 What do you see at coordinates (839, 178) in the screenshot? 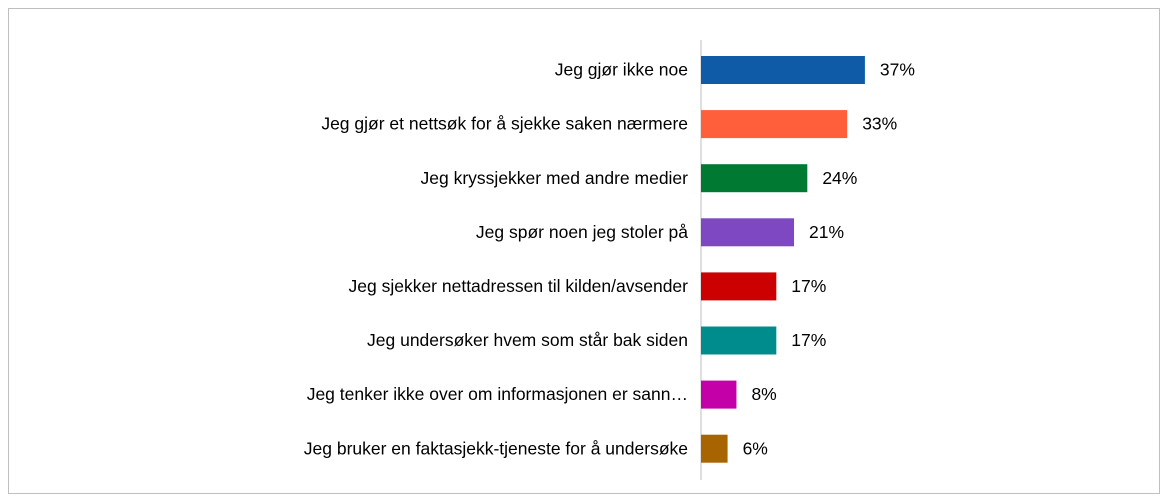
I see `value-label: 24%` at bounding box center [839, 178].